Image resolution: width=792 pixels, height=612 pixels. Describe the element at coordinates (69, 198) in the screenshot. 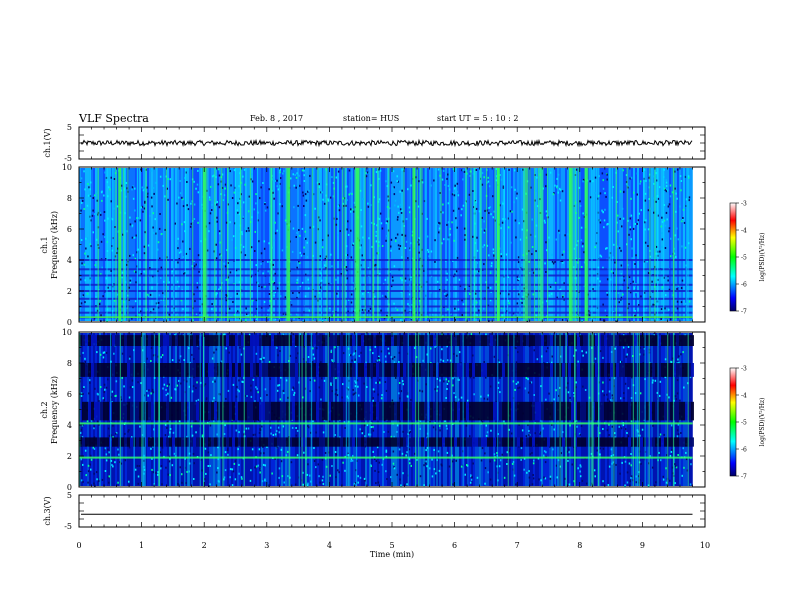

I see `y-tick-label: 8` at that location.